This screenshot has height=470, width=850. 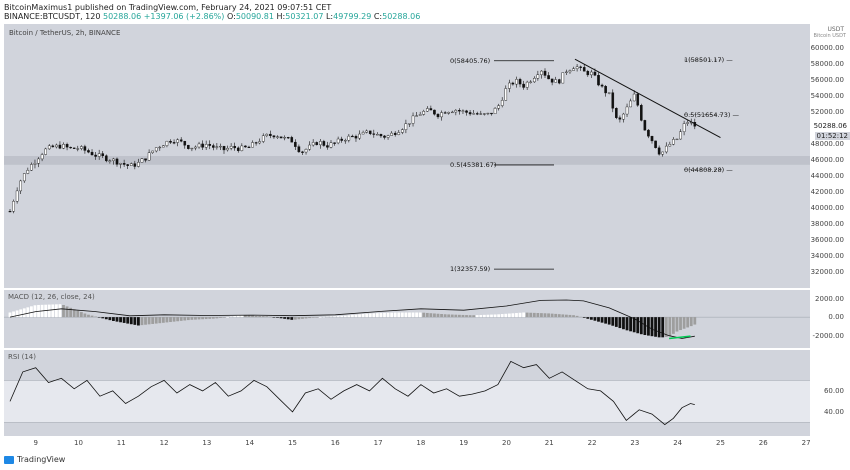 What do you see at coordinates (830, 393) in the screenshot?
I see `rsi-axis: 60.00 40.00` at bounding box center [830, 393].